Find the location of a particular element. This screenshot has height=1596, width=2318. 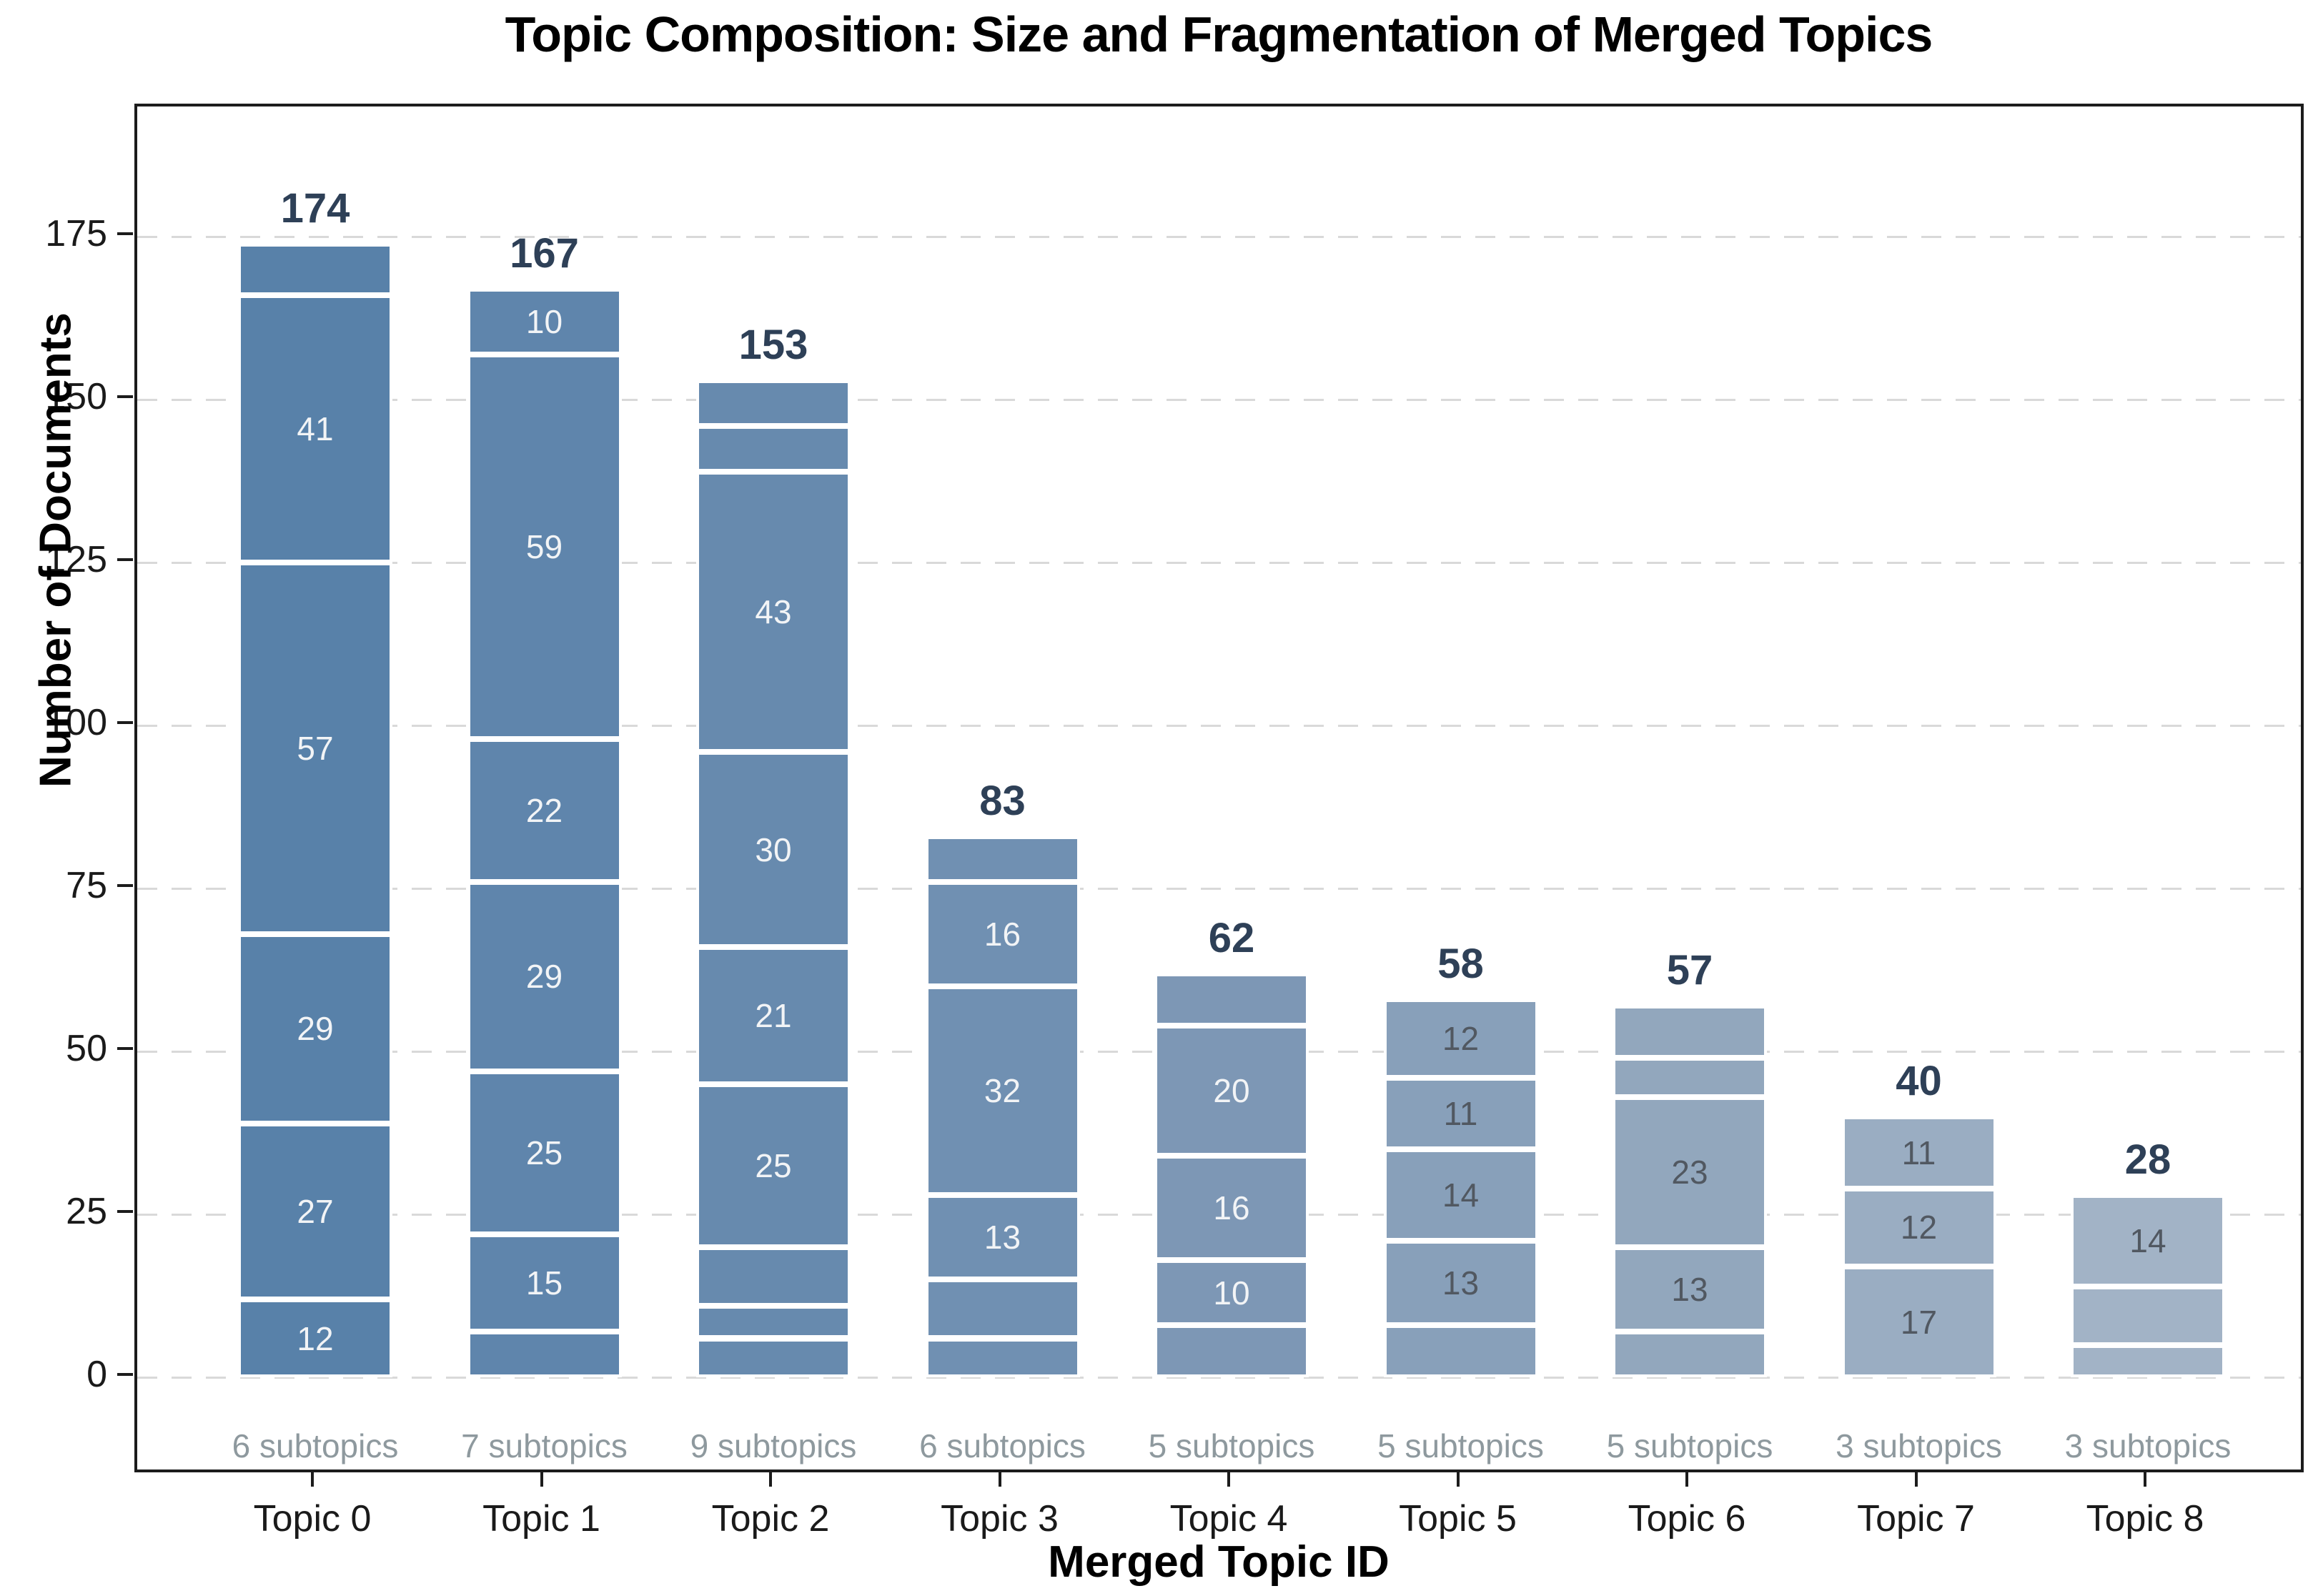

bar-total-label: 83 is located at coordinates (1003, 801).